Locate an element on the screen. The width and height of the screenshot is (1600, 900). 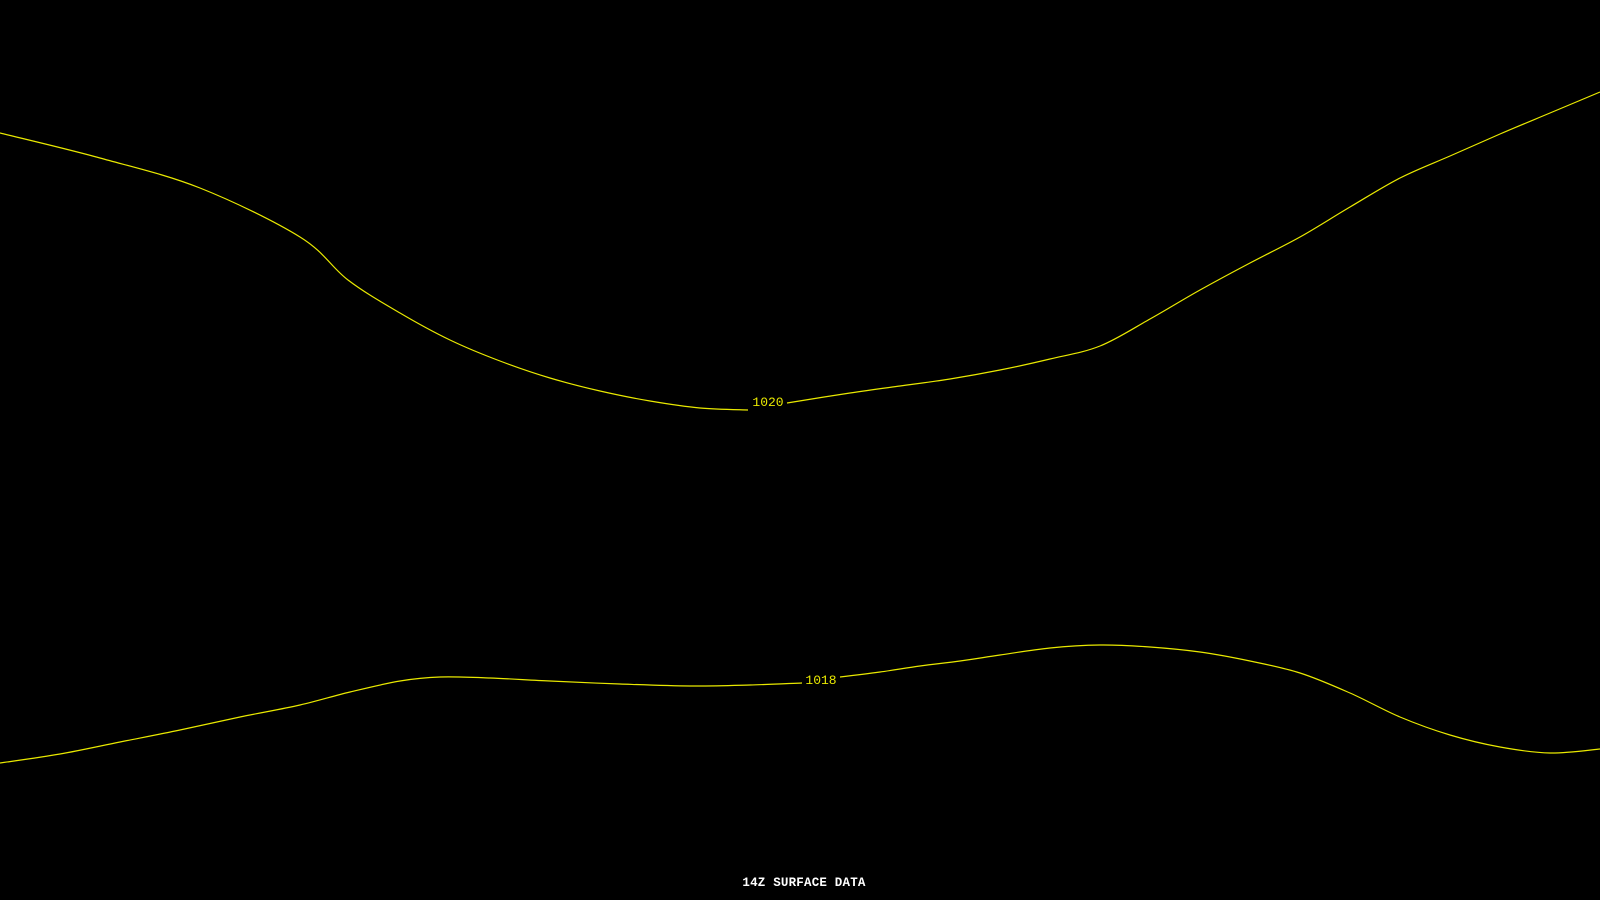
isobar-label-1018: 1018 is located at coordinates (820, 680).